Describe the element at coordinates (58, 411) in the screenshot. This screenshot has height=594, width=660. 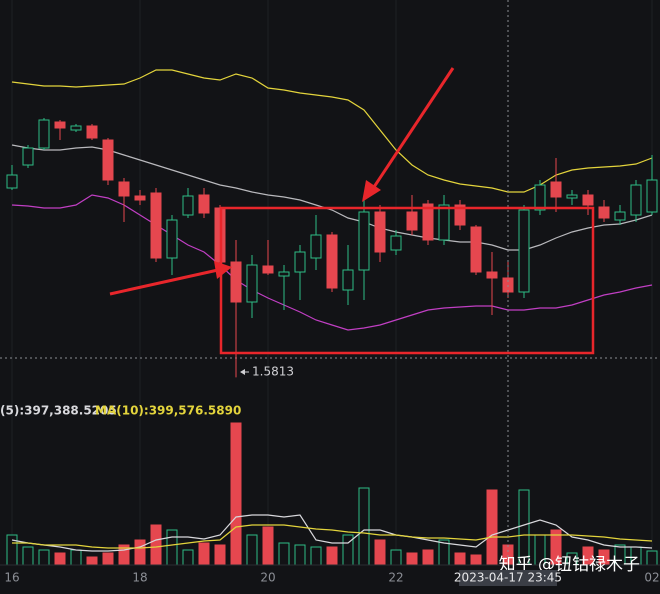
I see `volume-ma-label: (5):397,388.5205` at that location.